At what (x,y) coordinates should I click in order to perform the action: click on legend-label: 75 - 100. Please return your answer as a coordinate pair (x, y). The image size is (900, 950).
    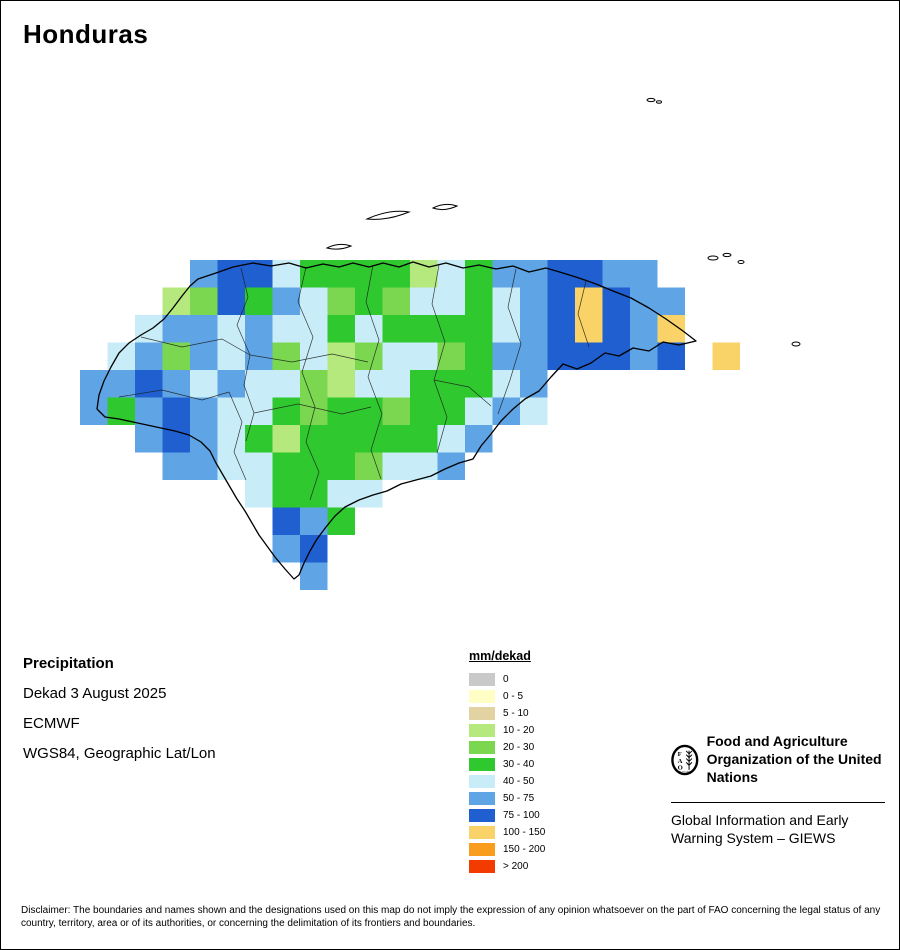
    Looking at the image, I should click on (521, 815).